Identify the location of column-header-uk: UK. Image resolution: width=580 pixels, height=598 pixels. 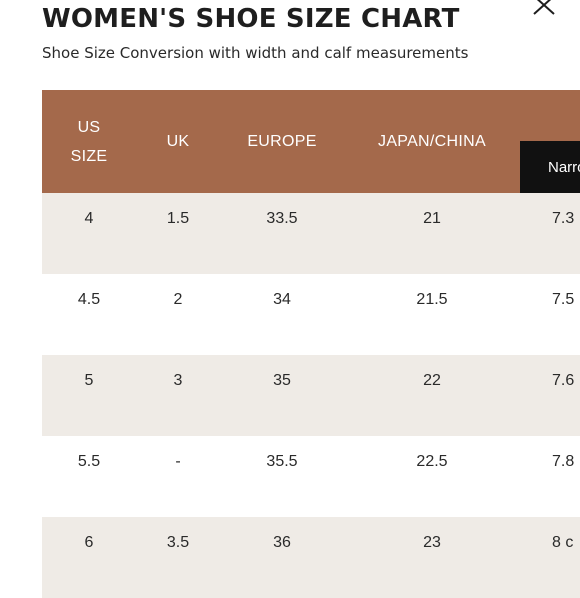
(178, 141).